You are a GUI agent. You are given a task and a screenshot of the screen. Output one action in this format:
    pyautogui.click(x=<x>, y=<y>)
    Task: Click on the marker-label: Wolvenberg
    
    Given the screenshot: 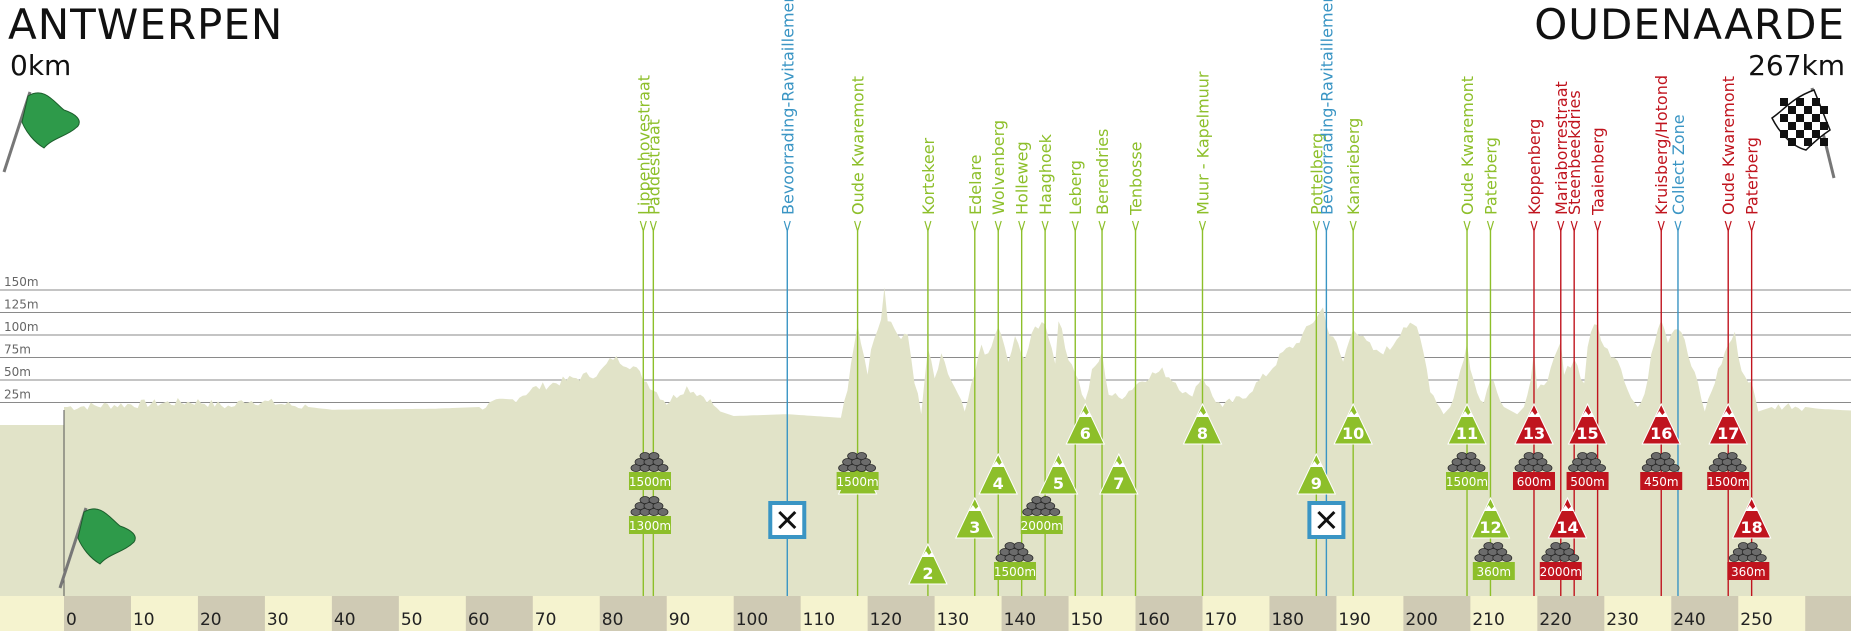 What is the action you would take?
    pyautogui.click(x=998, y=167)
    